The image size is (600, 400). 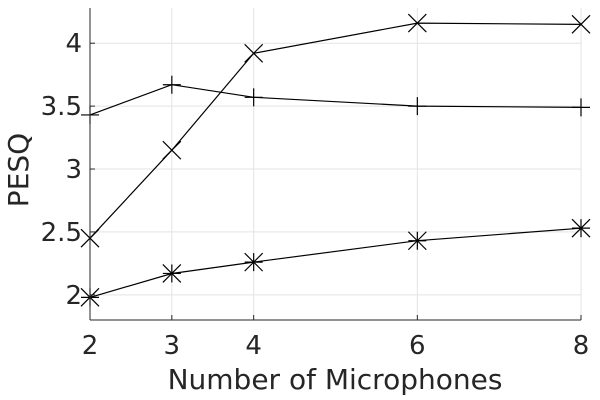 What do you see at coordinates (73, 44) in the screenshot?
I see `y-tick-label: 4` at bounding box center [73, 44].